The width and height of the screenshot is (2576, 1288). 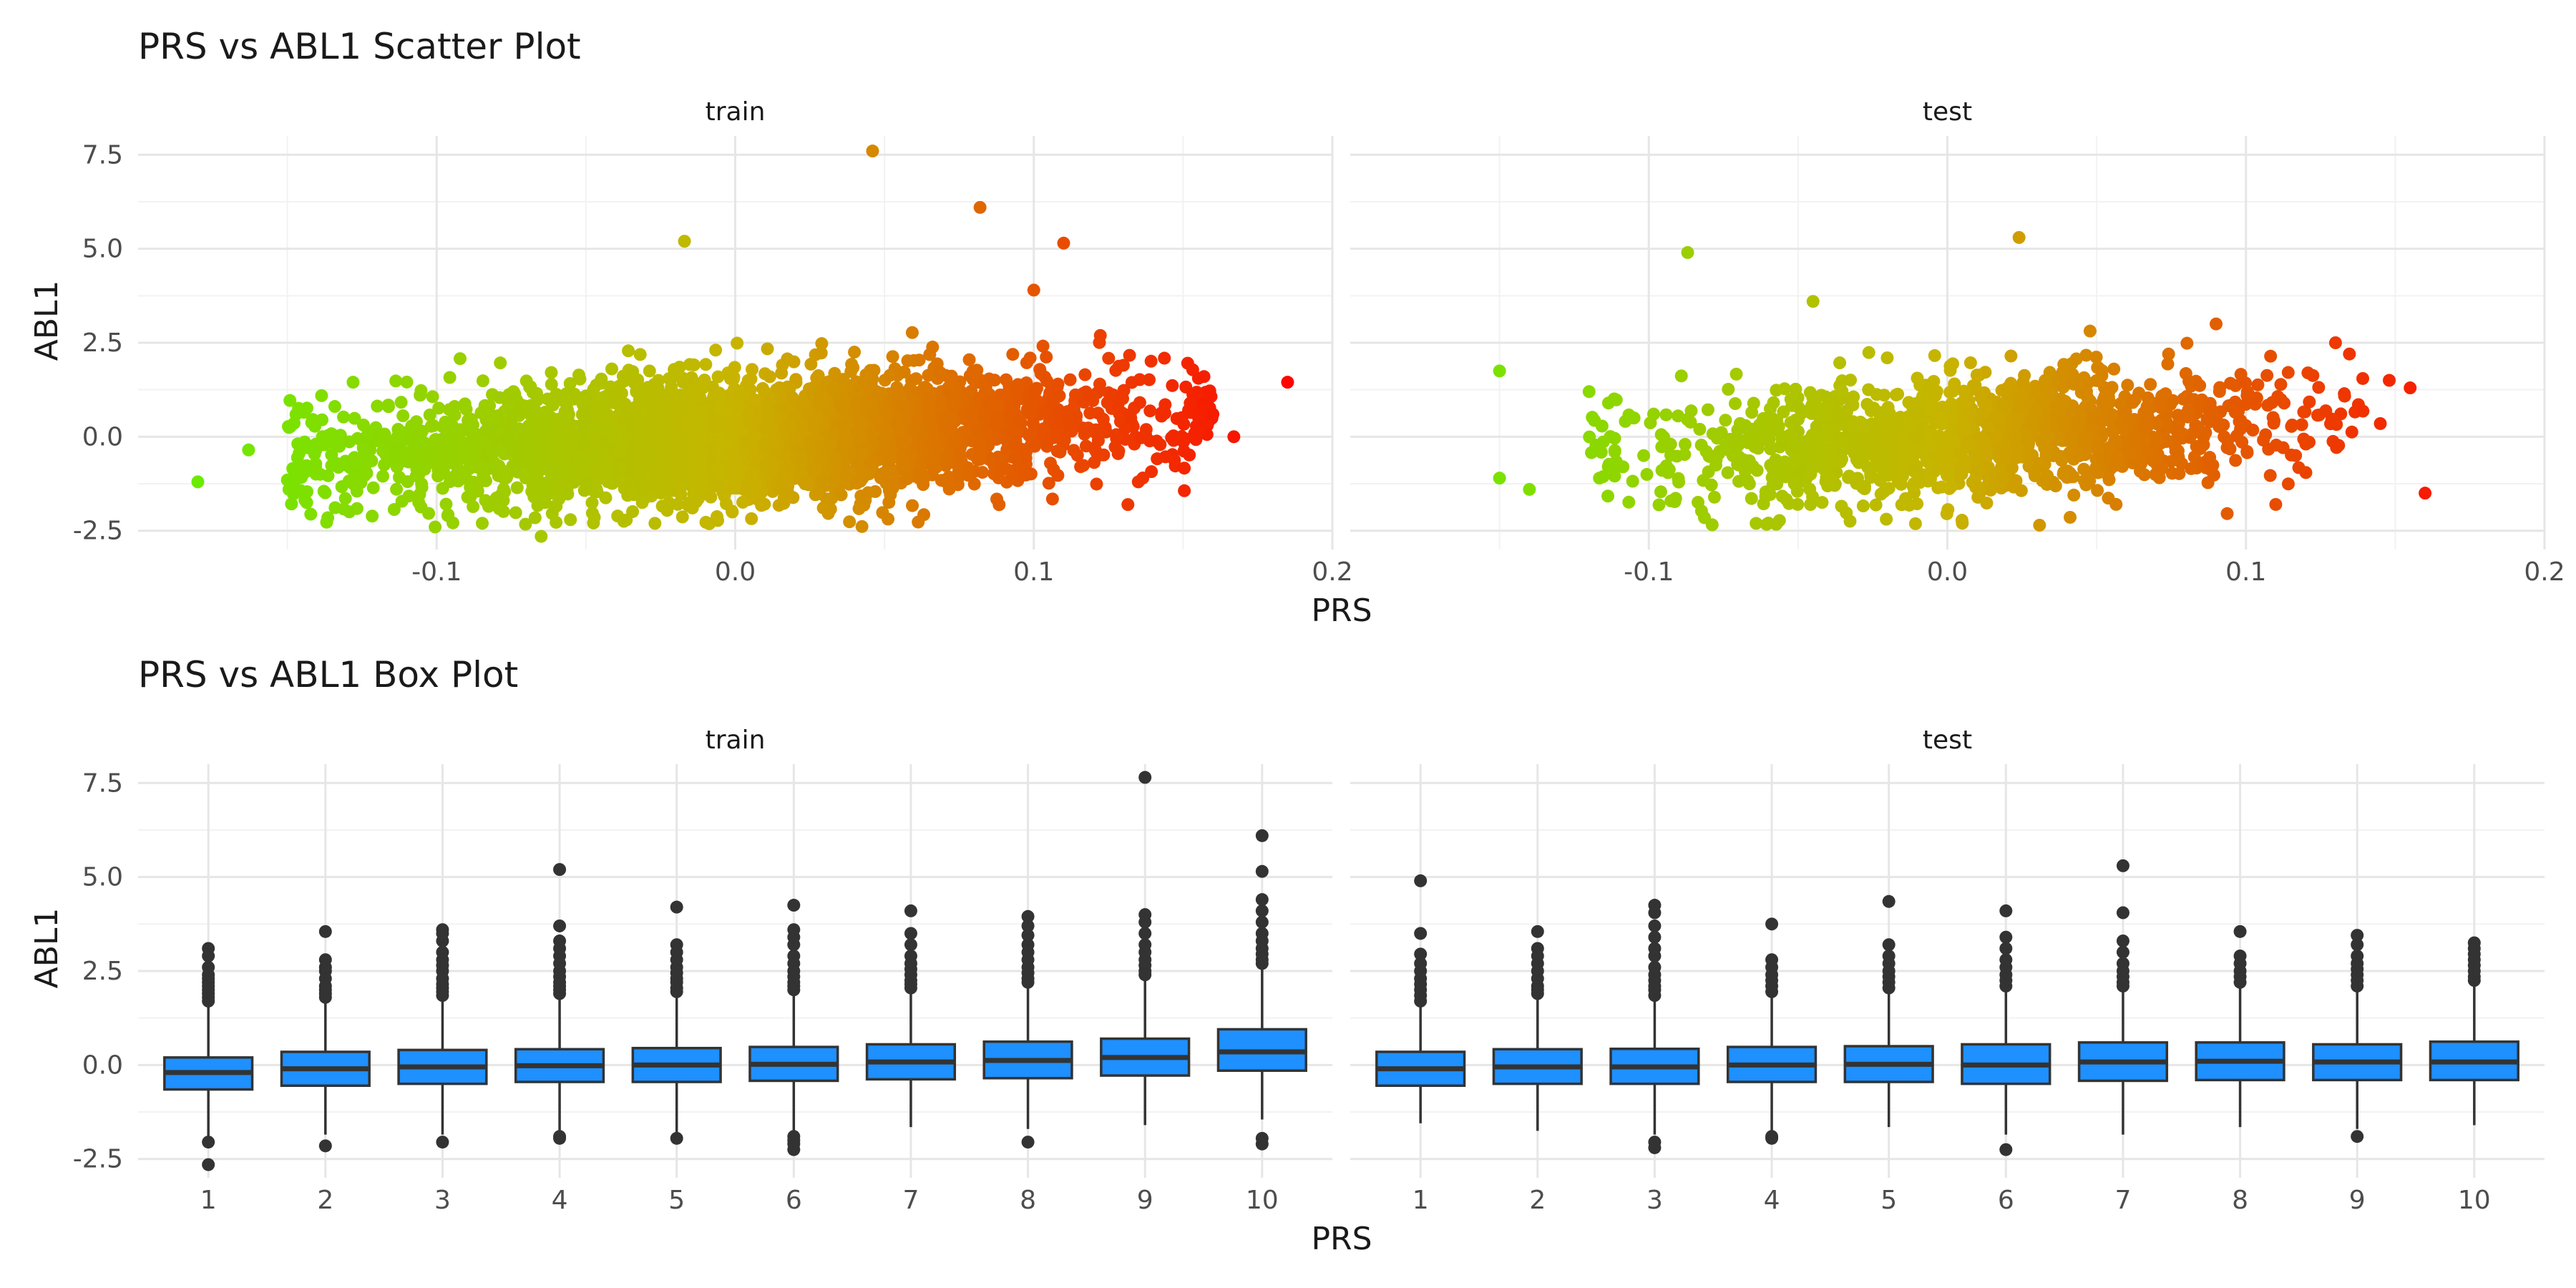 What do you see at coordinates (1341, 610) in the screenshot?
I see `scatter-x-label: PRS` at bounding box center [1341, 610].